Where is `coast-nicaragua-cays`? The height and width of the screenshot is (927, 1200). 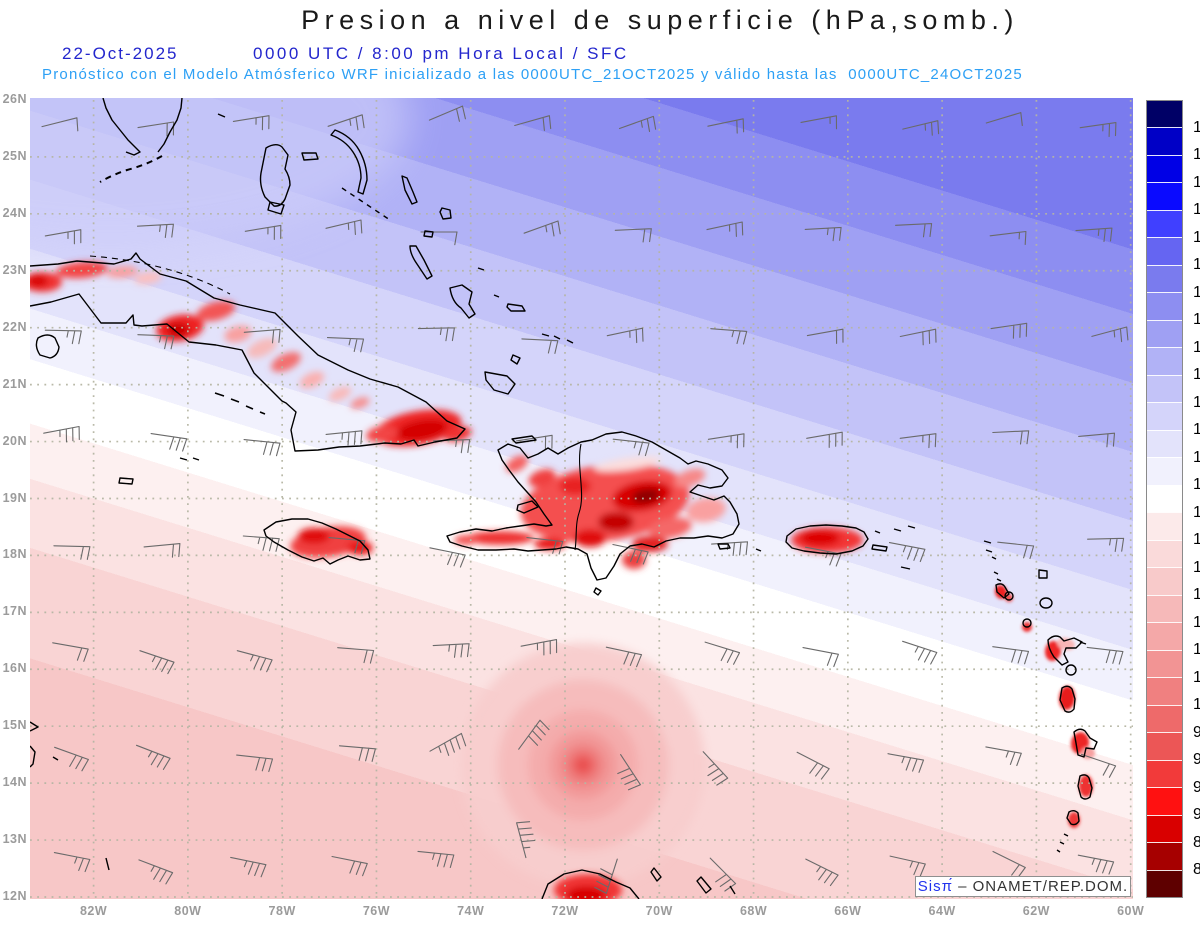
coast-nicaragua-cays is located at coordinates (44, 744).